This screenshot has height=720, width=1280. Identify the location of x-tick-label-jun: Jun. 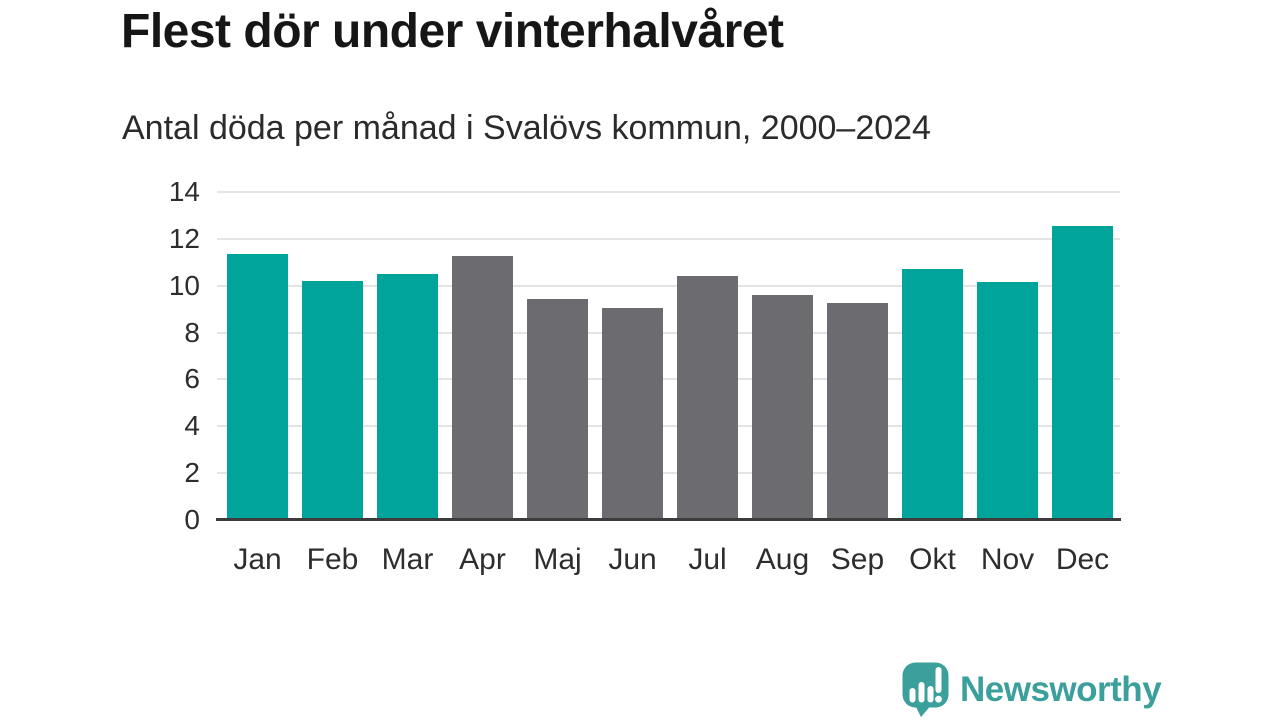
(632, 559).